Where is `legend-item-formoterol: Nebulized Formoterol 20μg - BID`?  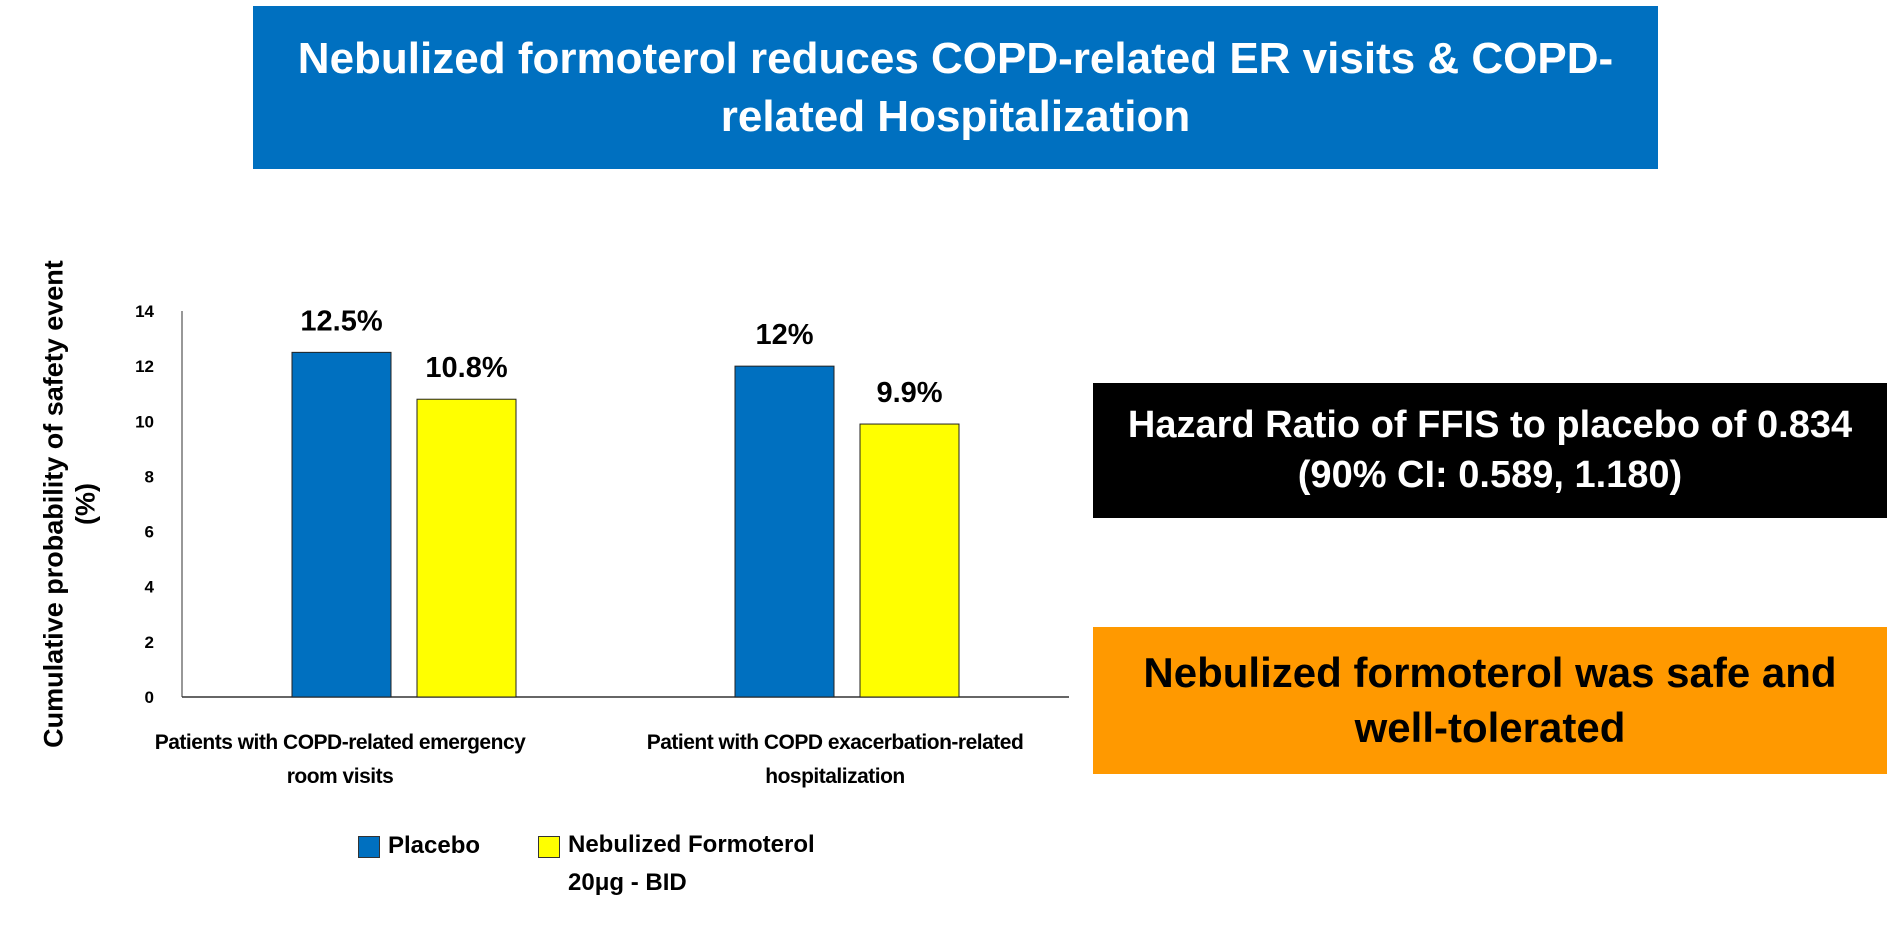 legend-item-formoterol: Nebulized Formoterol 20μg - BID is located at coordinates (676, 866).